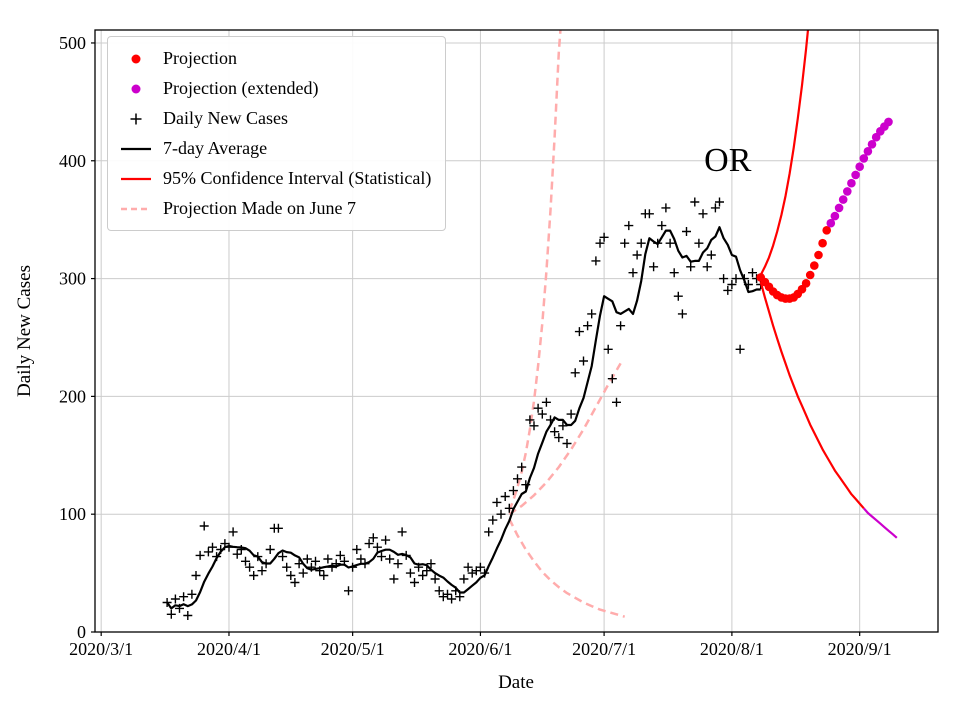 This screenshot has width=960, height=720. What do you see at coordinates (101, 649) in the screenshot?
I see `x-tick-label: 2020/3/1` at bounding box center [101, 649].